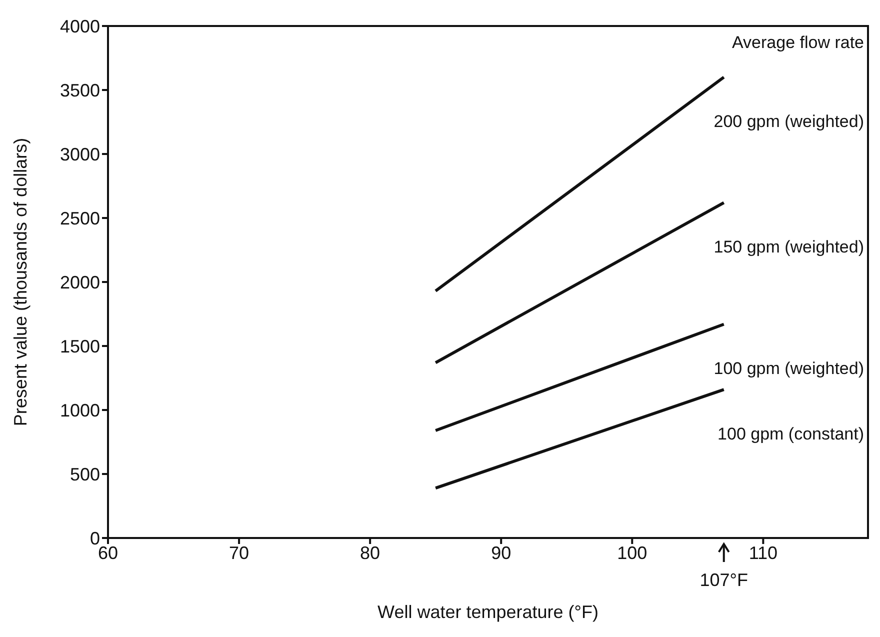 This screenshot has height=637, width=880. I want to click on y-tick-label: 4000, so click(80, 26).